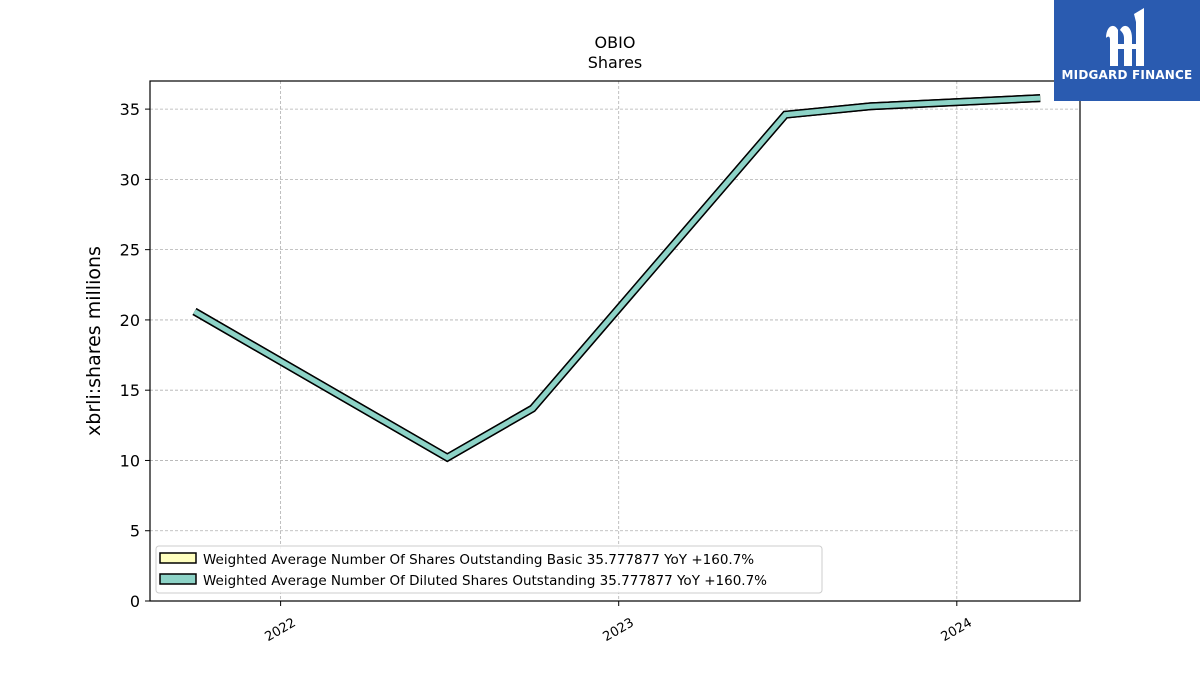  What do you see at coordinates (130, 320) in the screenshot?
I see `y-tick-label: 20` at bounding box center [130, 320].